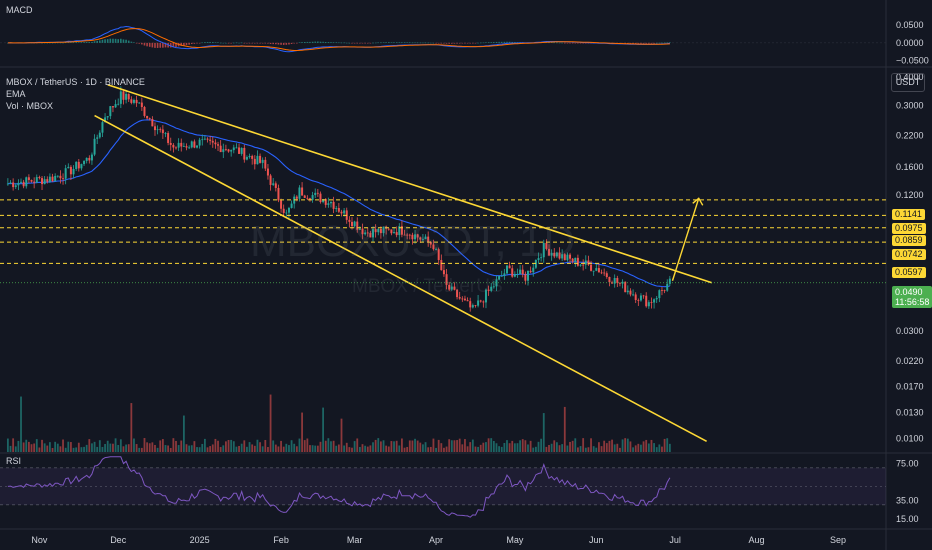  Describe the element at coordinates (910, 386) in the screenshot. I see `price-tick-label: 0.0170` at that location.